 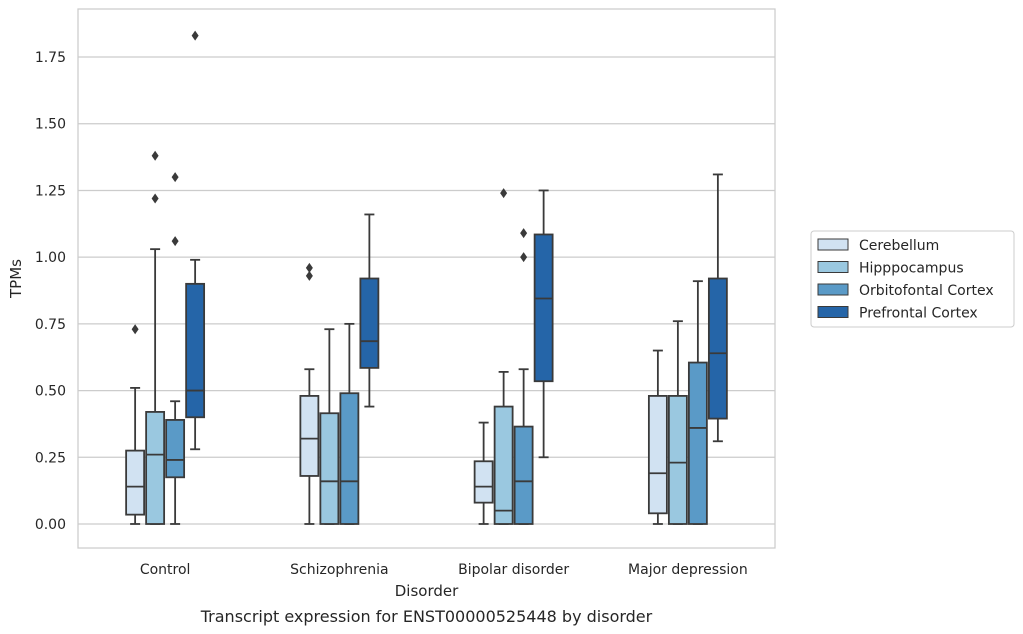 I want to click on y-tick-label: 0.00, so click(x=50, y=525).